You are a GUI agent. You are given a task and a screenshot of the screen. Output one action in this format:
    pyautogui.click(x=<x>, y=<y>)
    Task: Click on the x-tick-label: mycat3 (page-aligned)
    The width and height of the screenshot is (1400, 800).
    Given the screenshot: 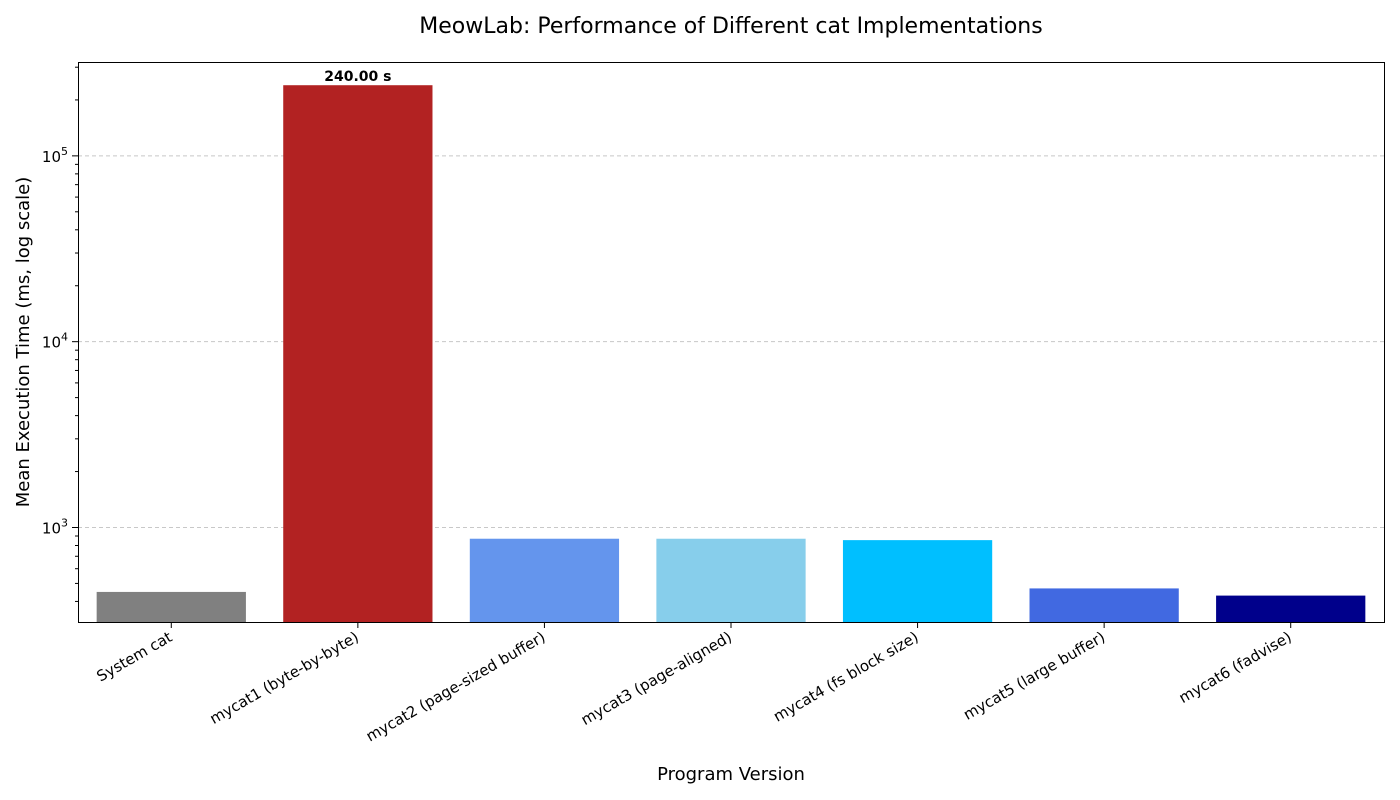 What is the action you would take?
    pyautogui.click(x=656, y=678)
    